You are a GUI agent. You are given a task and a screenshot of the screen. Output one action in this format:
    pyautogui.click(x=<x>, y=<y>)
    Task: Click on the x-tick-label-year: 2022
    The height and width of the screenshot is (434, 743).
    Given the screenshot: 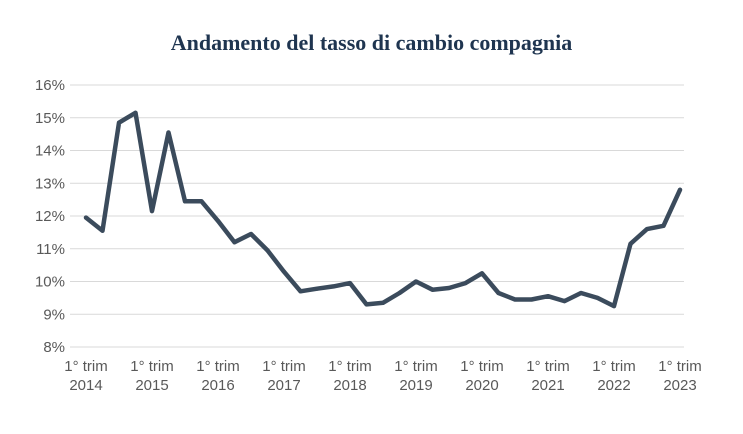 What is the action you would take?
    pyautogui.click(x=613, y=385)
    